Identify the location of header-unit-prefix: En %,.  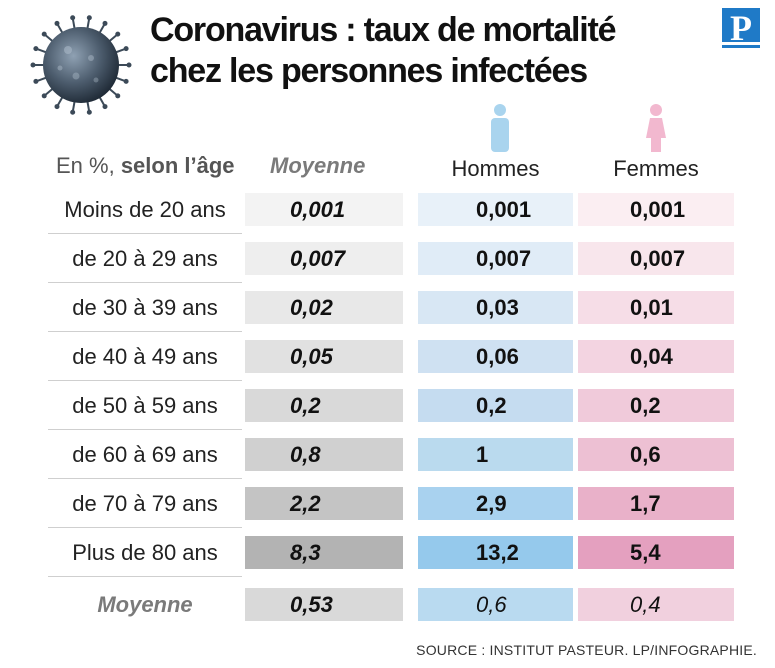
(88, 165).